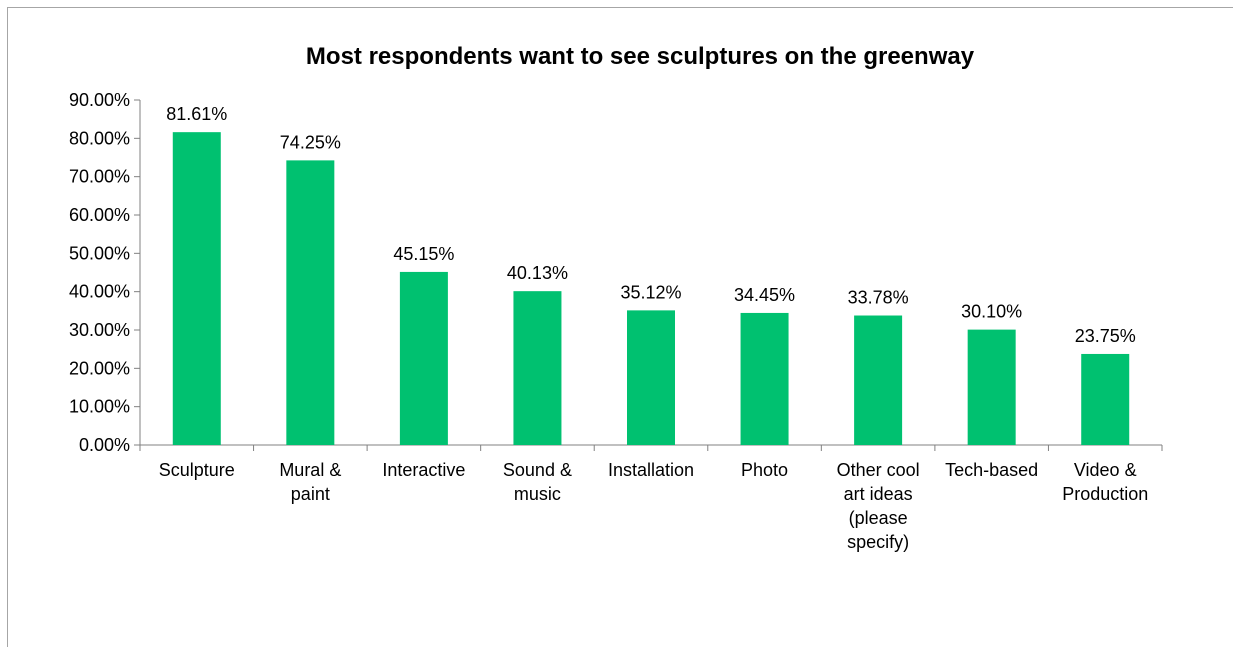 The image size is (1241, 654). Describe the element at coordinates (878, 506) in the screenshot. I see `x-category-label: Other cool art ideas (please specify)` at that location.